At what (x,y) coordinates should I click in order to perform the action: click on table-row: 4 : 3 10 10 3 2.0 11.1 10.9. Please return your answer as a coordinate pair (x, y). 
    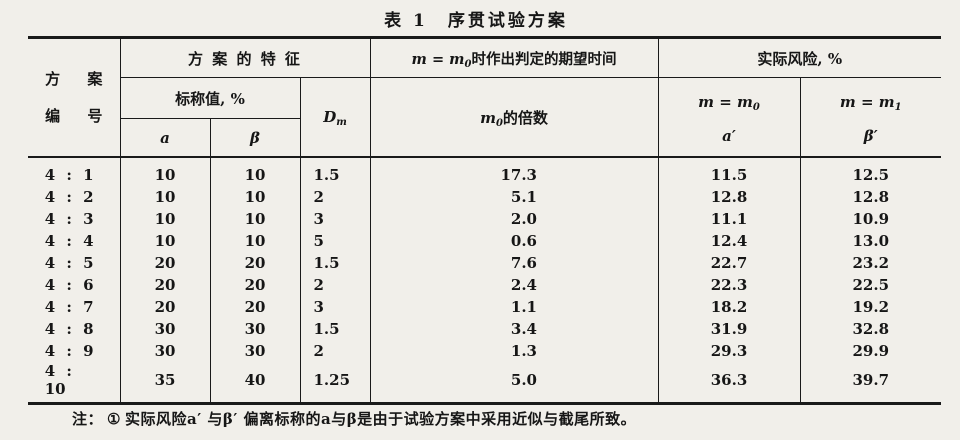
    Looking at the image, I should click on (485, 219).